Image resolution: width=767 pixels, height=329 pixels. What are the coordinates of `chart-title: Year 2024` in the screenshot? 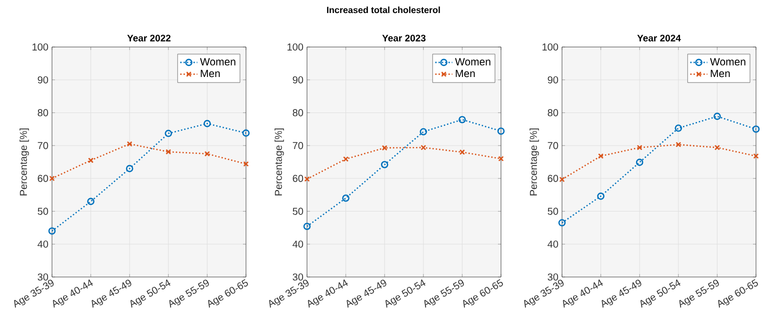 It's located at (659, 38).